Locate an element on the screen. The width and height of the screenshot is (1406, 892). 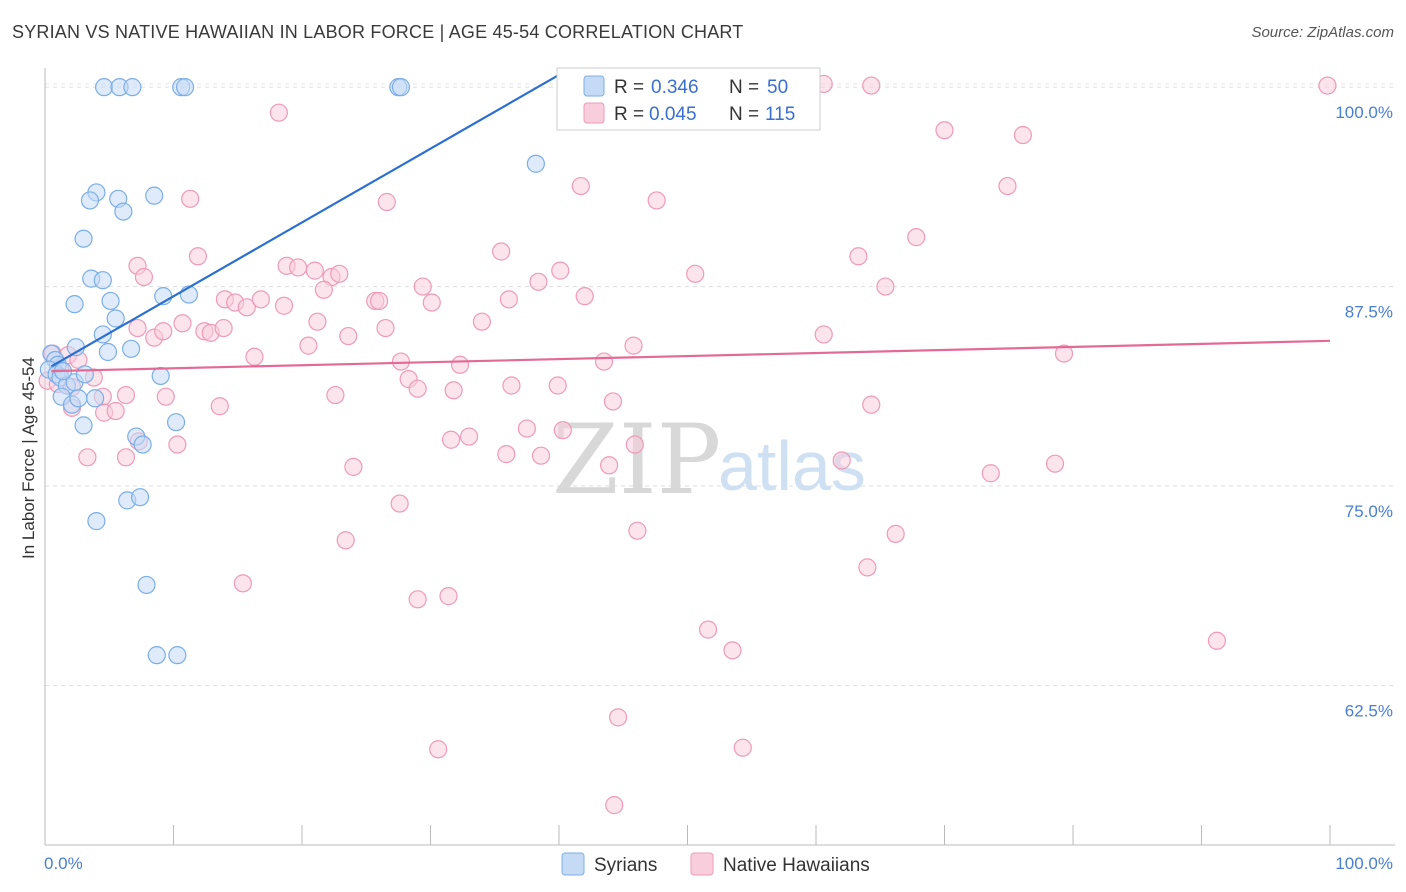
legend-swatch-native-hawaiians is located at coordinates (594, 113).